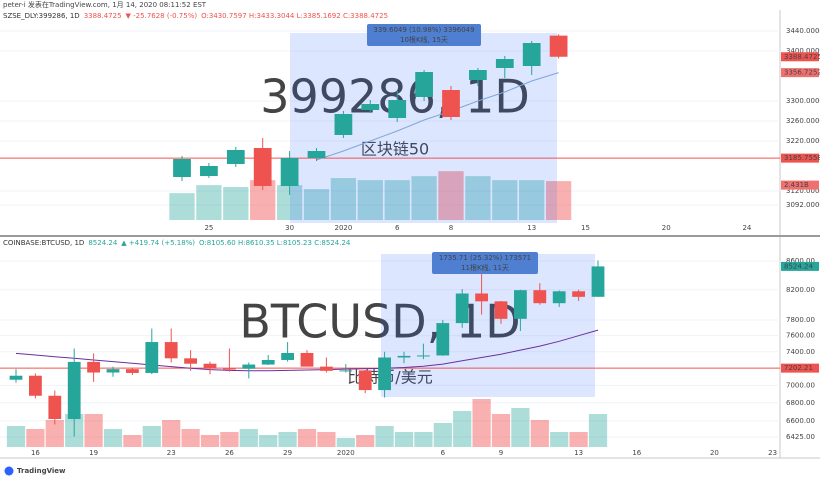 This screenshot has height=481, width=820. Describe the element at coordinates (395, 149) in the screenshot. I see `watermark-description: 区块链50` at that location.